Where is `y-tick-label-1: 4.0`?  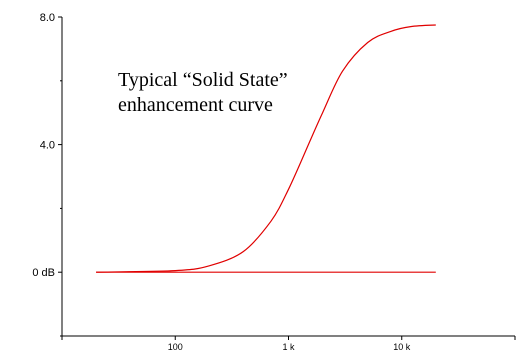
y-tick-label-1: 4.0 is located at coordinates (47, 146).